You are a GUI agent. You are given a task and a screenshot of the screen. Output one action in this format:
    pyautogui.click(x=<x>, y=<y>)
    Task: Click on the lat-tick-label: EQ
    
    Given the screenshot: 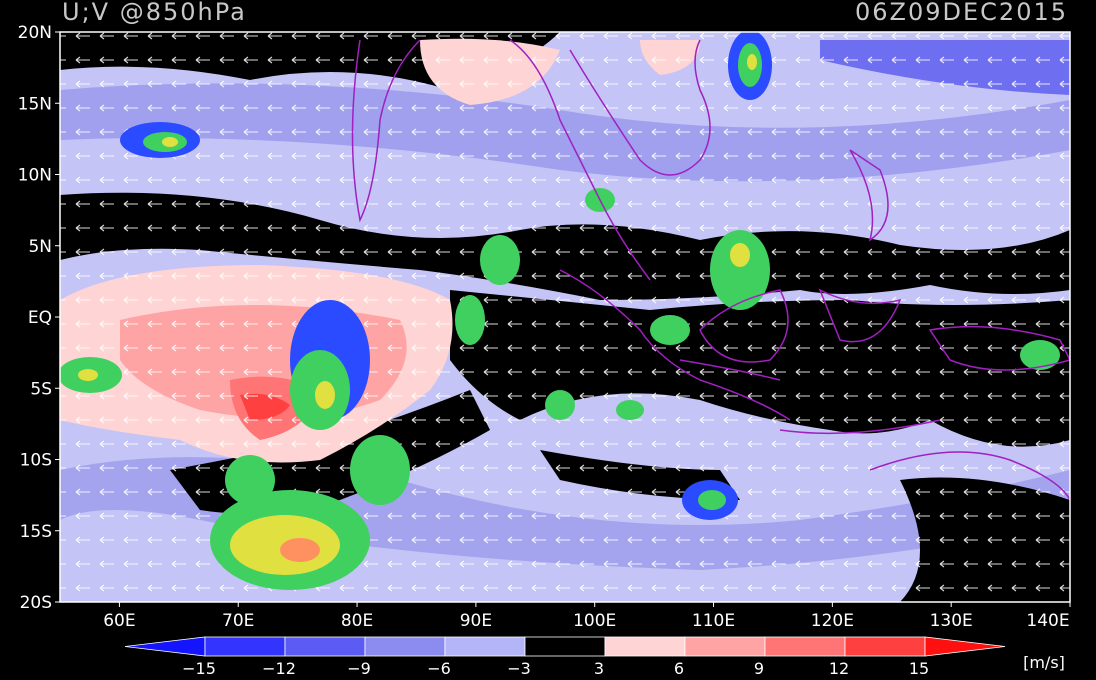 What is the action you would take?
    pyautogui.click(x=40, y=318)
    